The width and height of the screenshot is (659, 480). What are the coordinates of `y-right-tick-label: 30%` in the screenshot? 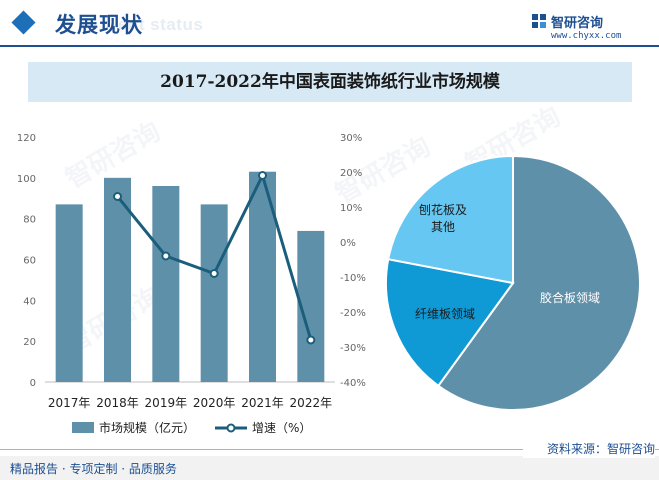 It's located at (351, 138).